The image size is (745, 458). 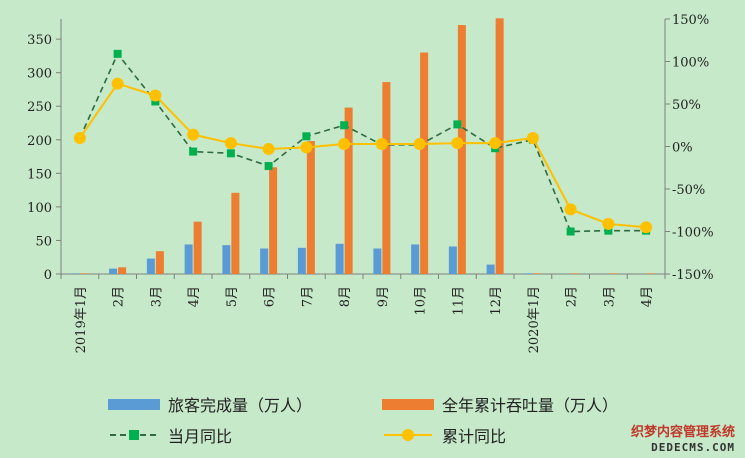 I want to click on legend-swatch-passengers, so click(x=134, y=404).